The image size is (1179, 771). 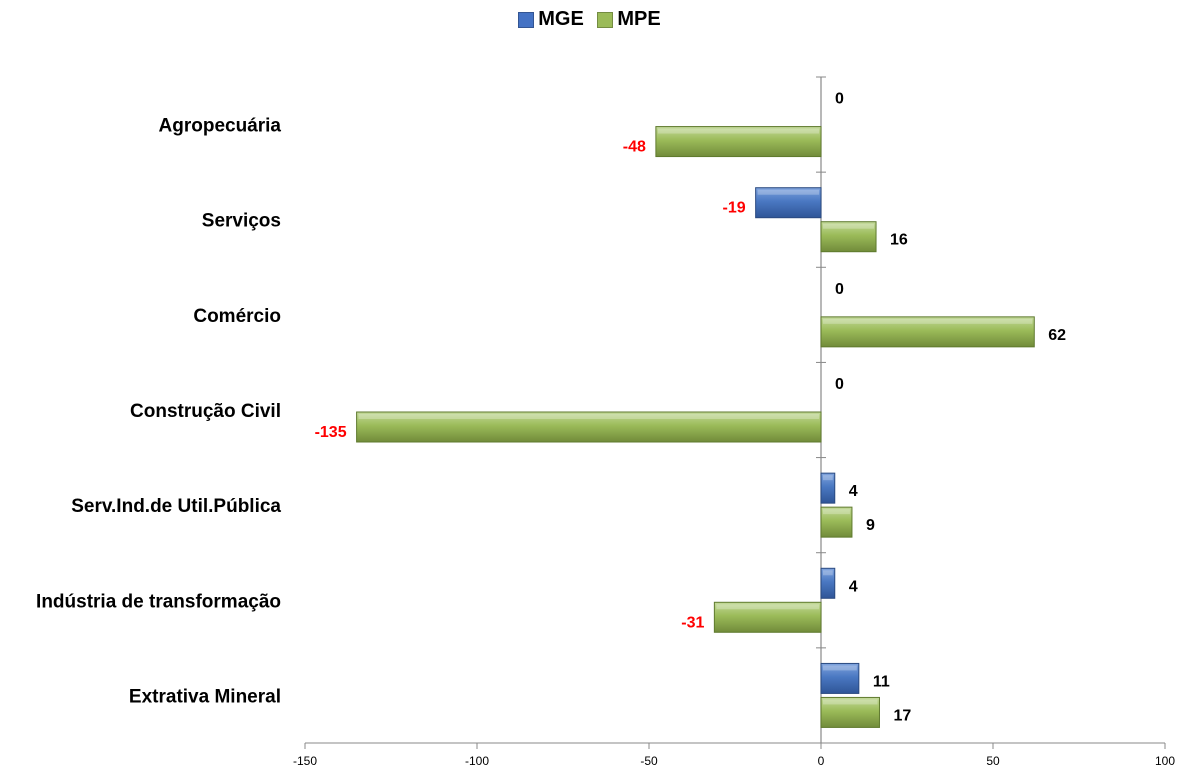 I want to click on x-tick-label: 0, so click(x=821, y=761).